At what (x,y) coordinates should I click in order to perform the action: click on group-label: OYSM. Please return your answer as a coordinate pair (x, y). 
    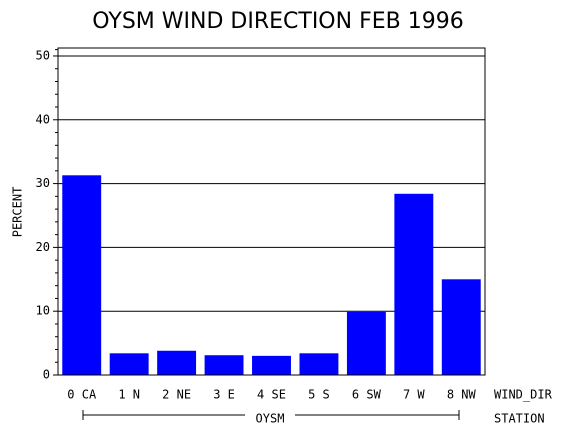
    Looking at the image, I should click on (270, 419).